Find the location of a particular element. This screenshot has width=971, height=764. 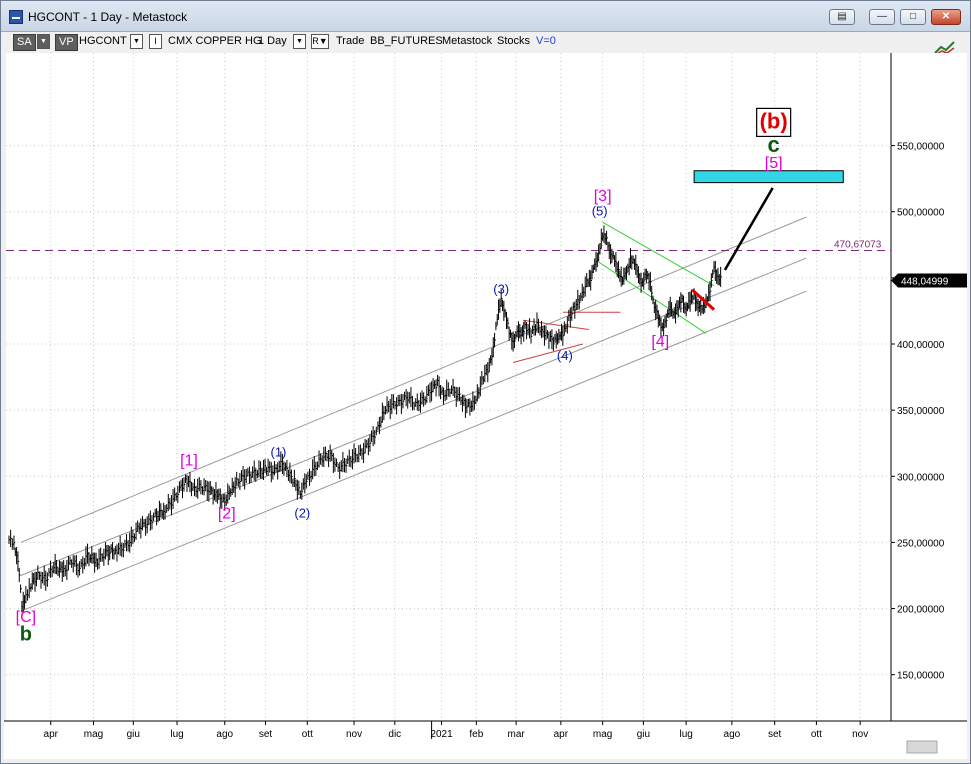

symbol-dropdown-icon: ▼ is located at coordinates (136, 41).